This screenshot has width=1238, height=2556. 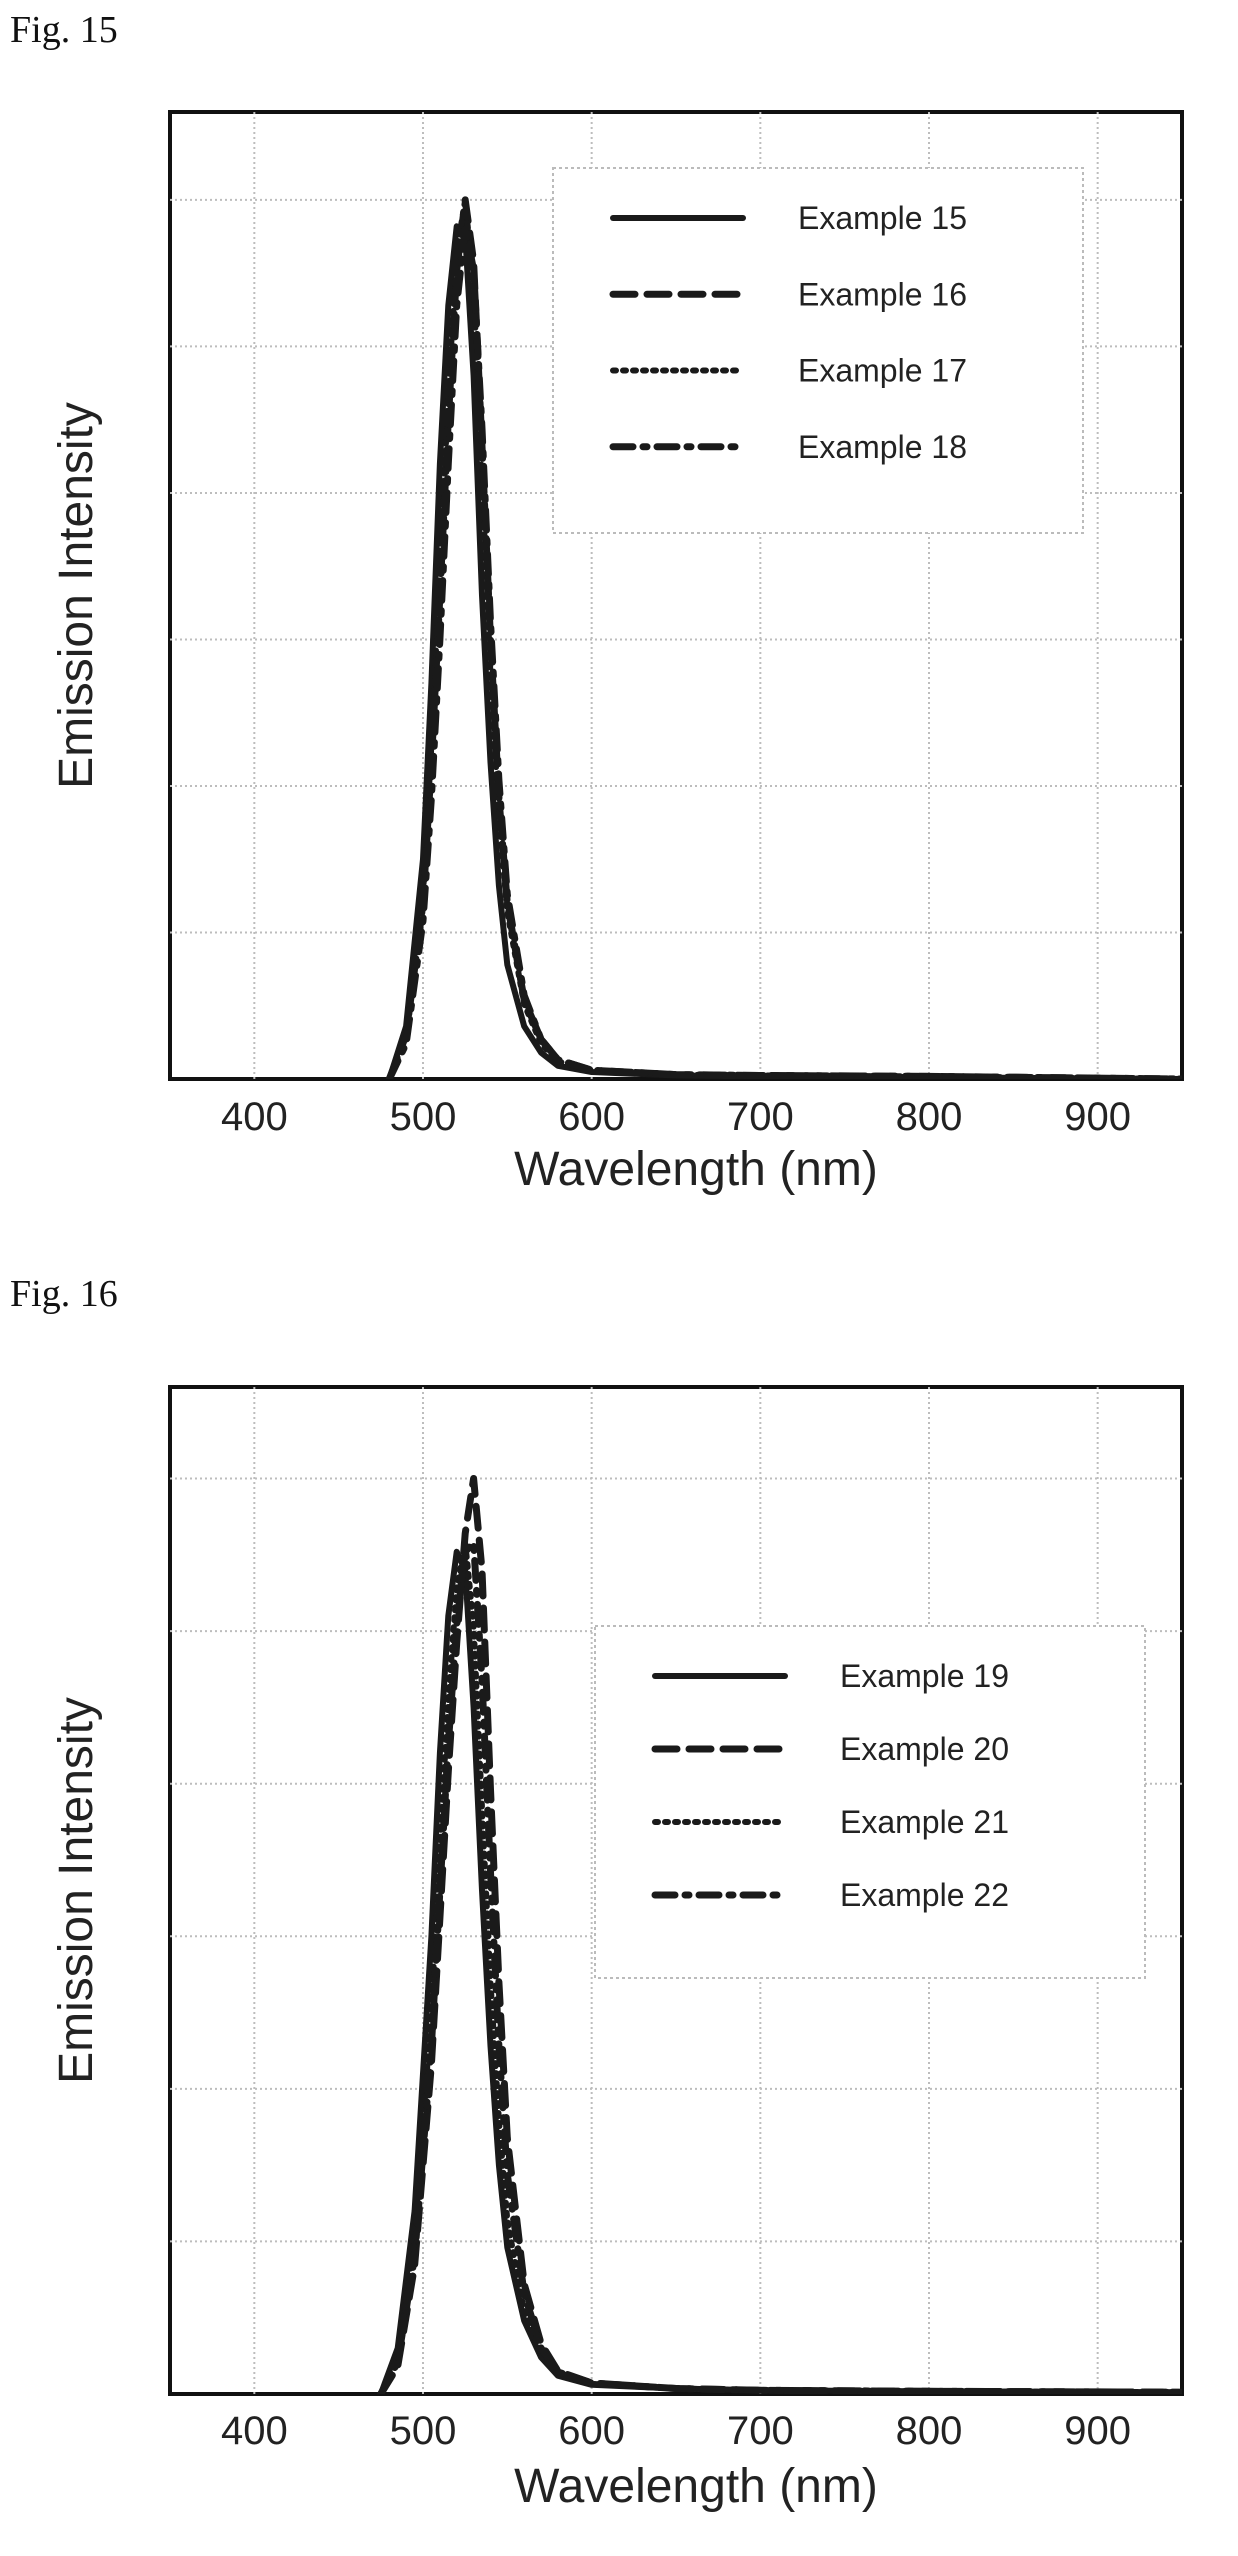 I want to click on figure-label-fig15: Fig. 15, so click(x=64, y=30).